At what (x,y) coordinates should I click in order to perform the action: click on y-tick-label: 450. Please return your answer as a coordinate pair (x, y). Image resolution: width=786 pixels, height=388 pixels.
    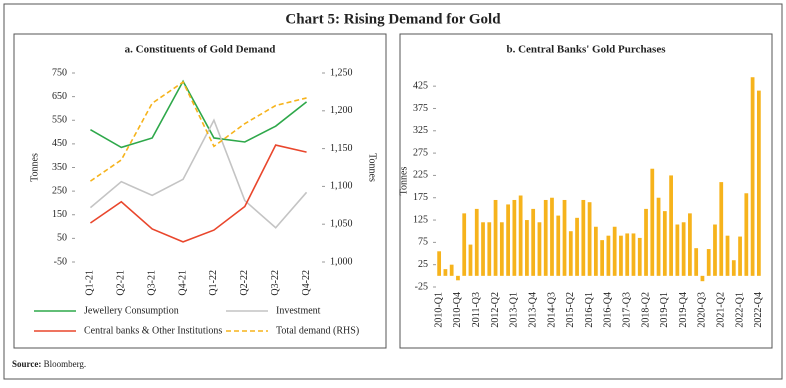
    Looking at the image, I should click on (59, 143).